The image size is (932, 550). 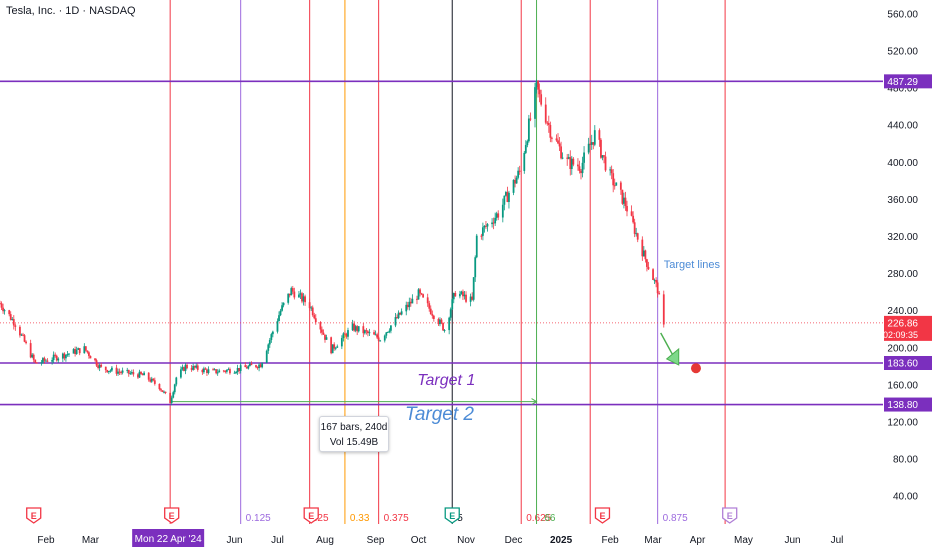 What do you see at coordinates (908, 362) in the screenshot?
I see `level-tag` at bounding box center [908, 362].